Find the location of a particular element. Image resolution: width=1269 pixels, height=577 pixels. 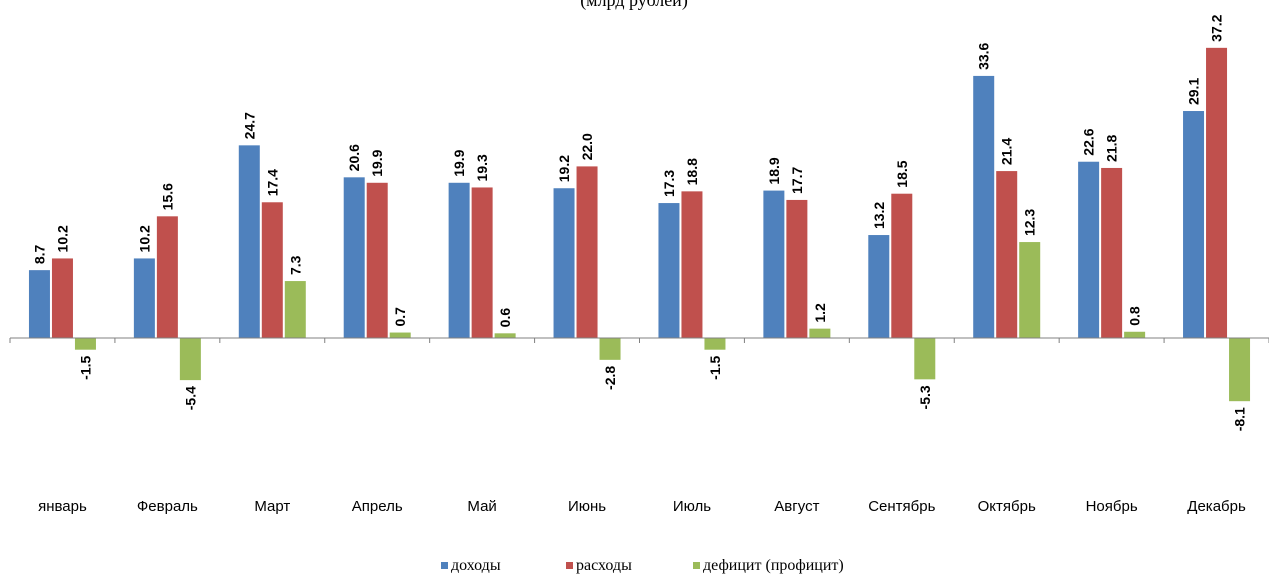

data-label: -5.4 is located at coordinates (190, 398).